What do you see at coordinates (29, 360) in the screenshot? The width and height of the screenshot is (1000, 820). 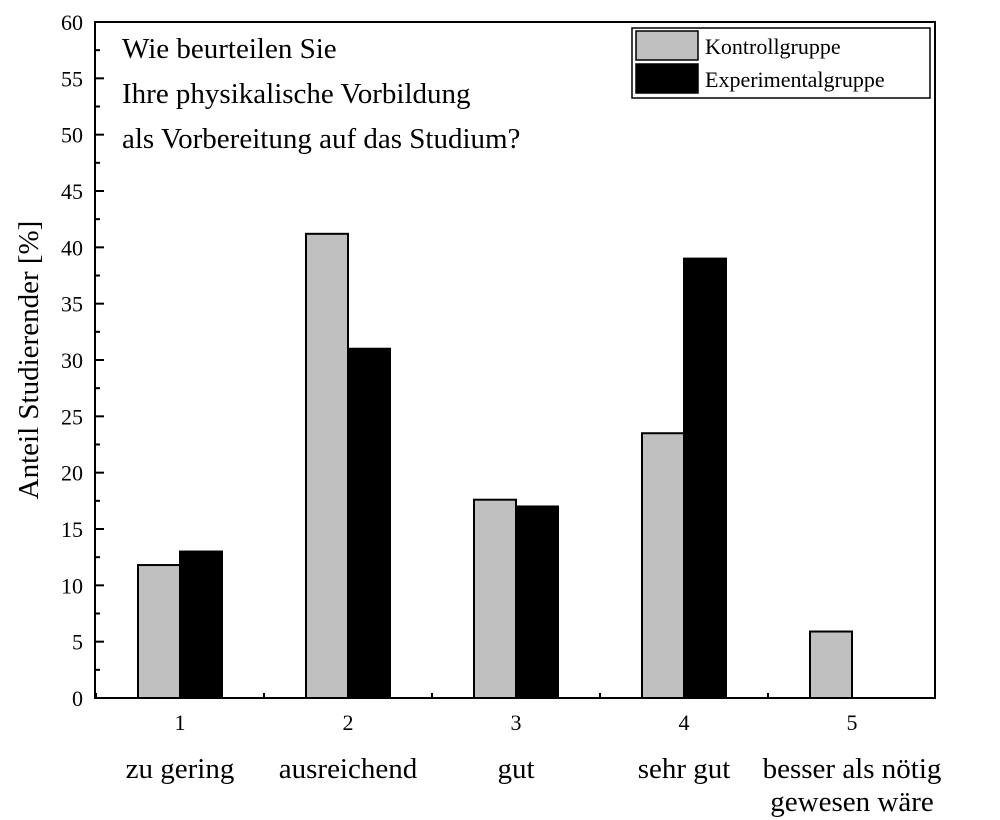 I see `y-axis-label: Anteil Studierender [%]` at bounding box center [29, 360].